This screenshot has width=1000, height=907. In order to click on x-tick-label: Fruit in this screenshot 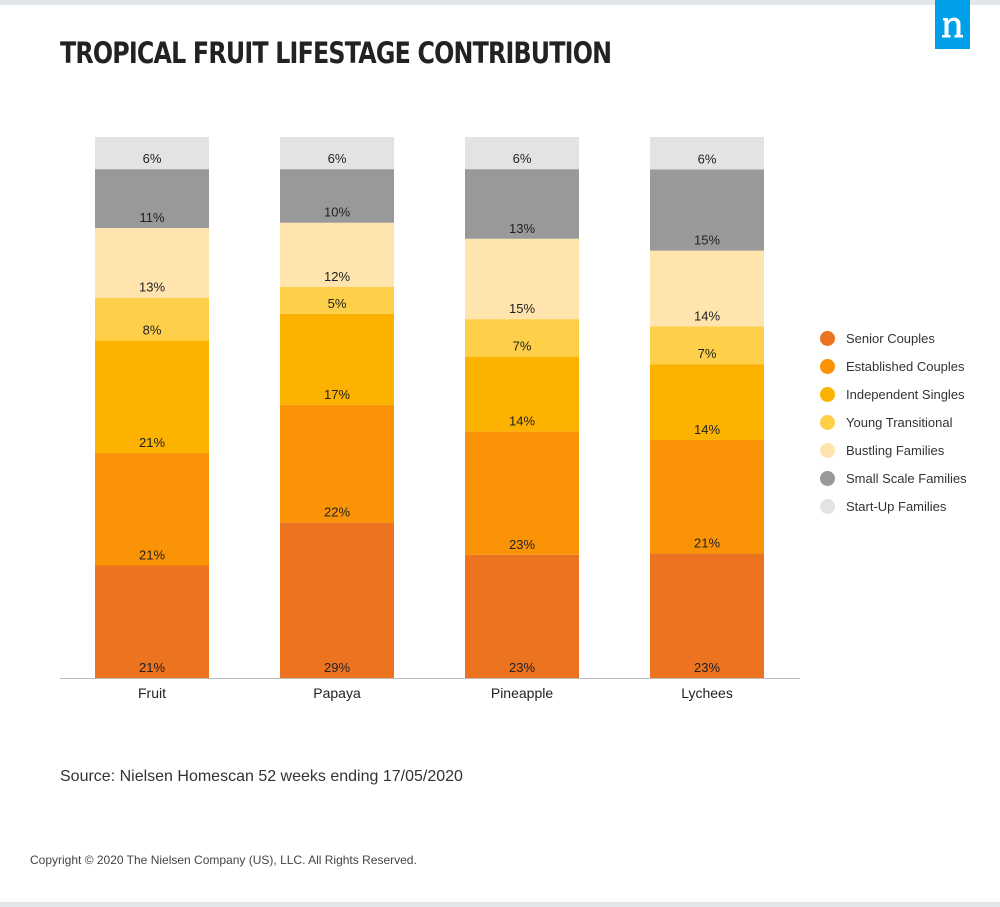, I will do `click(152, 693)`.